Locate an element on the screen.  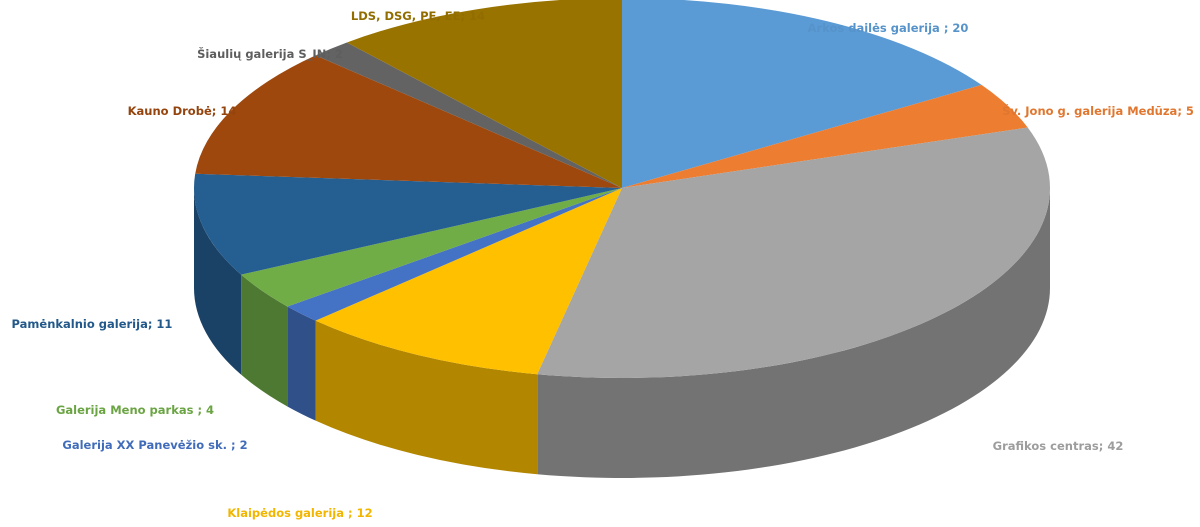
pie-slice-kauno-drobe is located at coordinates (408, 121).